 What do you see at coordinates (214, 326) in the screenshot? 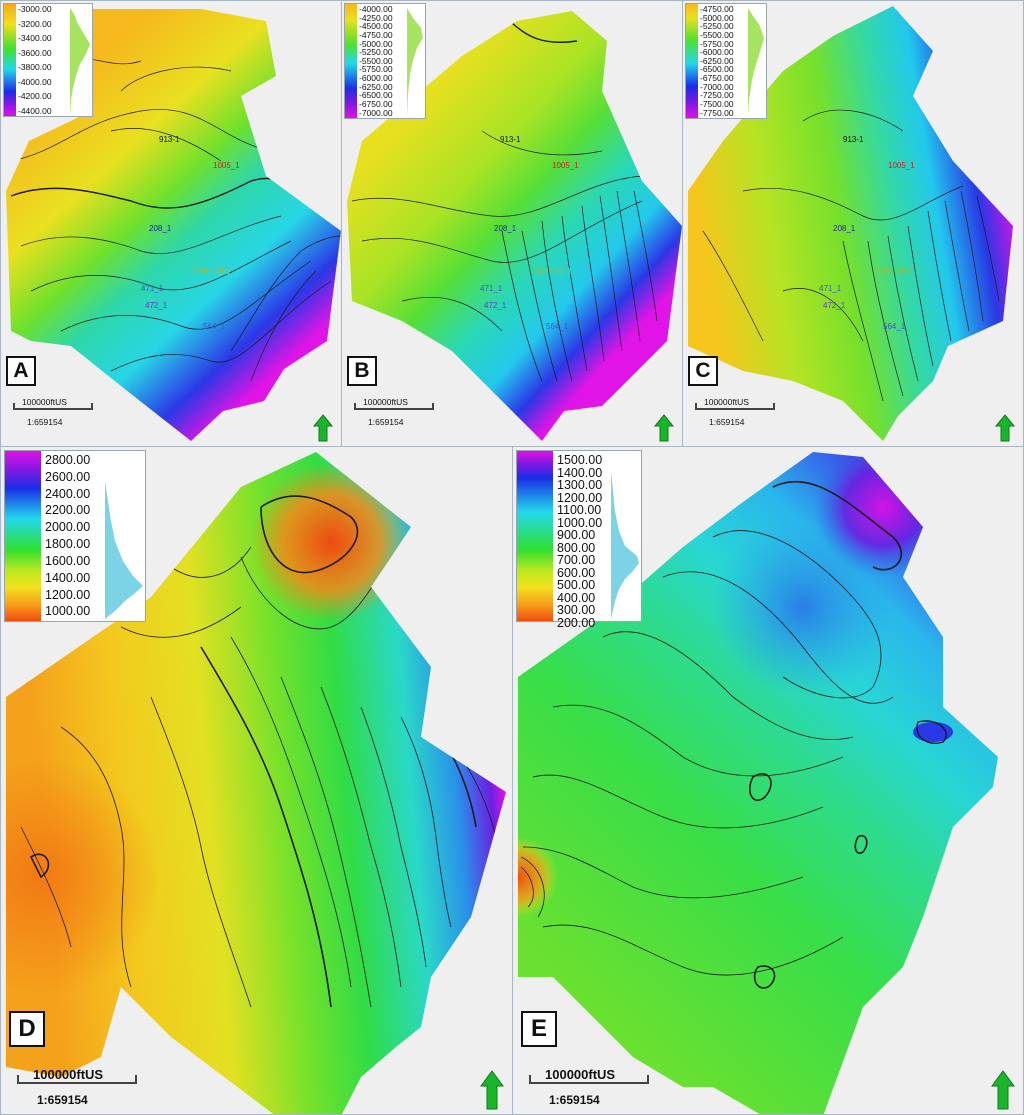
I see `well-label: 564_1` at bounding box center [214, 326].